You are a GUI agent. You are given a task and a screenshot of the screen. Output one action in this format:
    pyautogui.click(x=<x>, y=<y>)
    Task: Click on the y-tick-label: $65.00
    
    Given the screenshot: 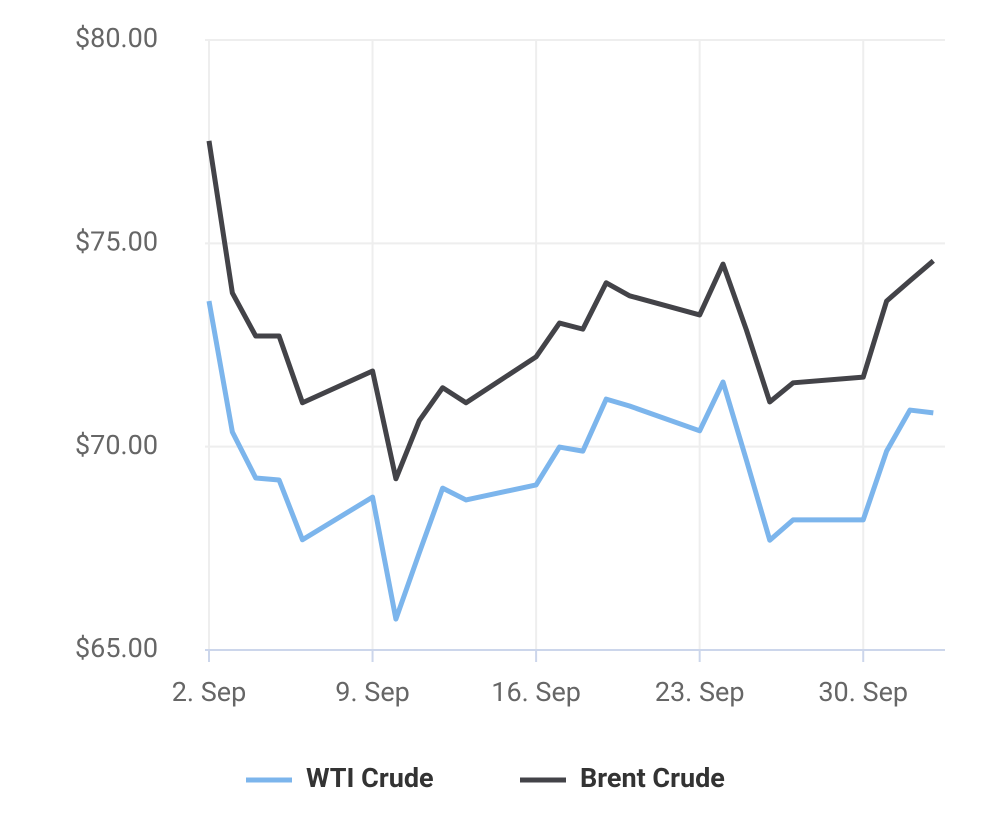 What is the action you would take?
    pyautogui.click(x=116, y=648)
    